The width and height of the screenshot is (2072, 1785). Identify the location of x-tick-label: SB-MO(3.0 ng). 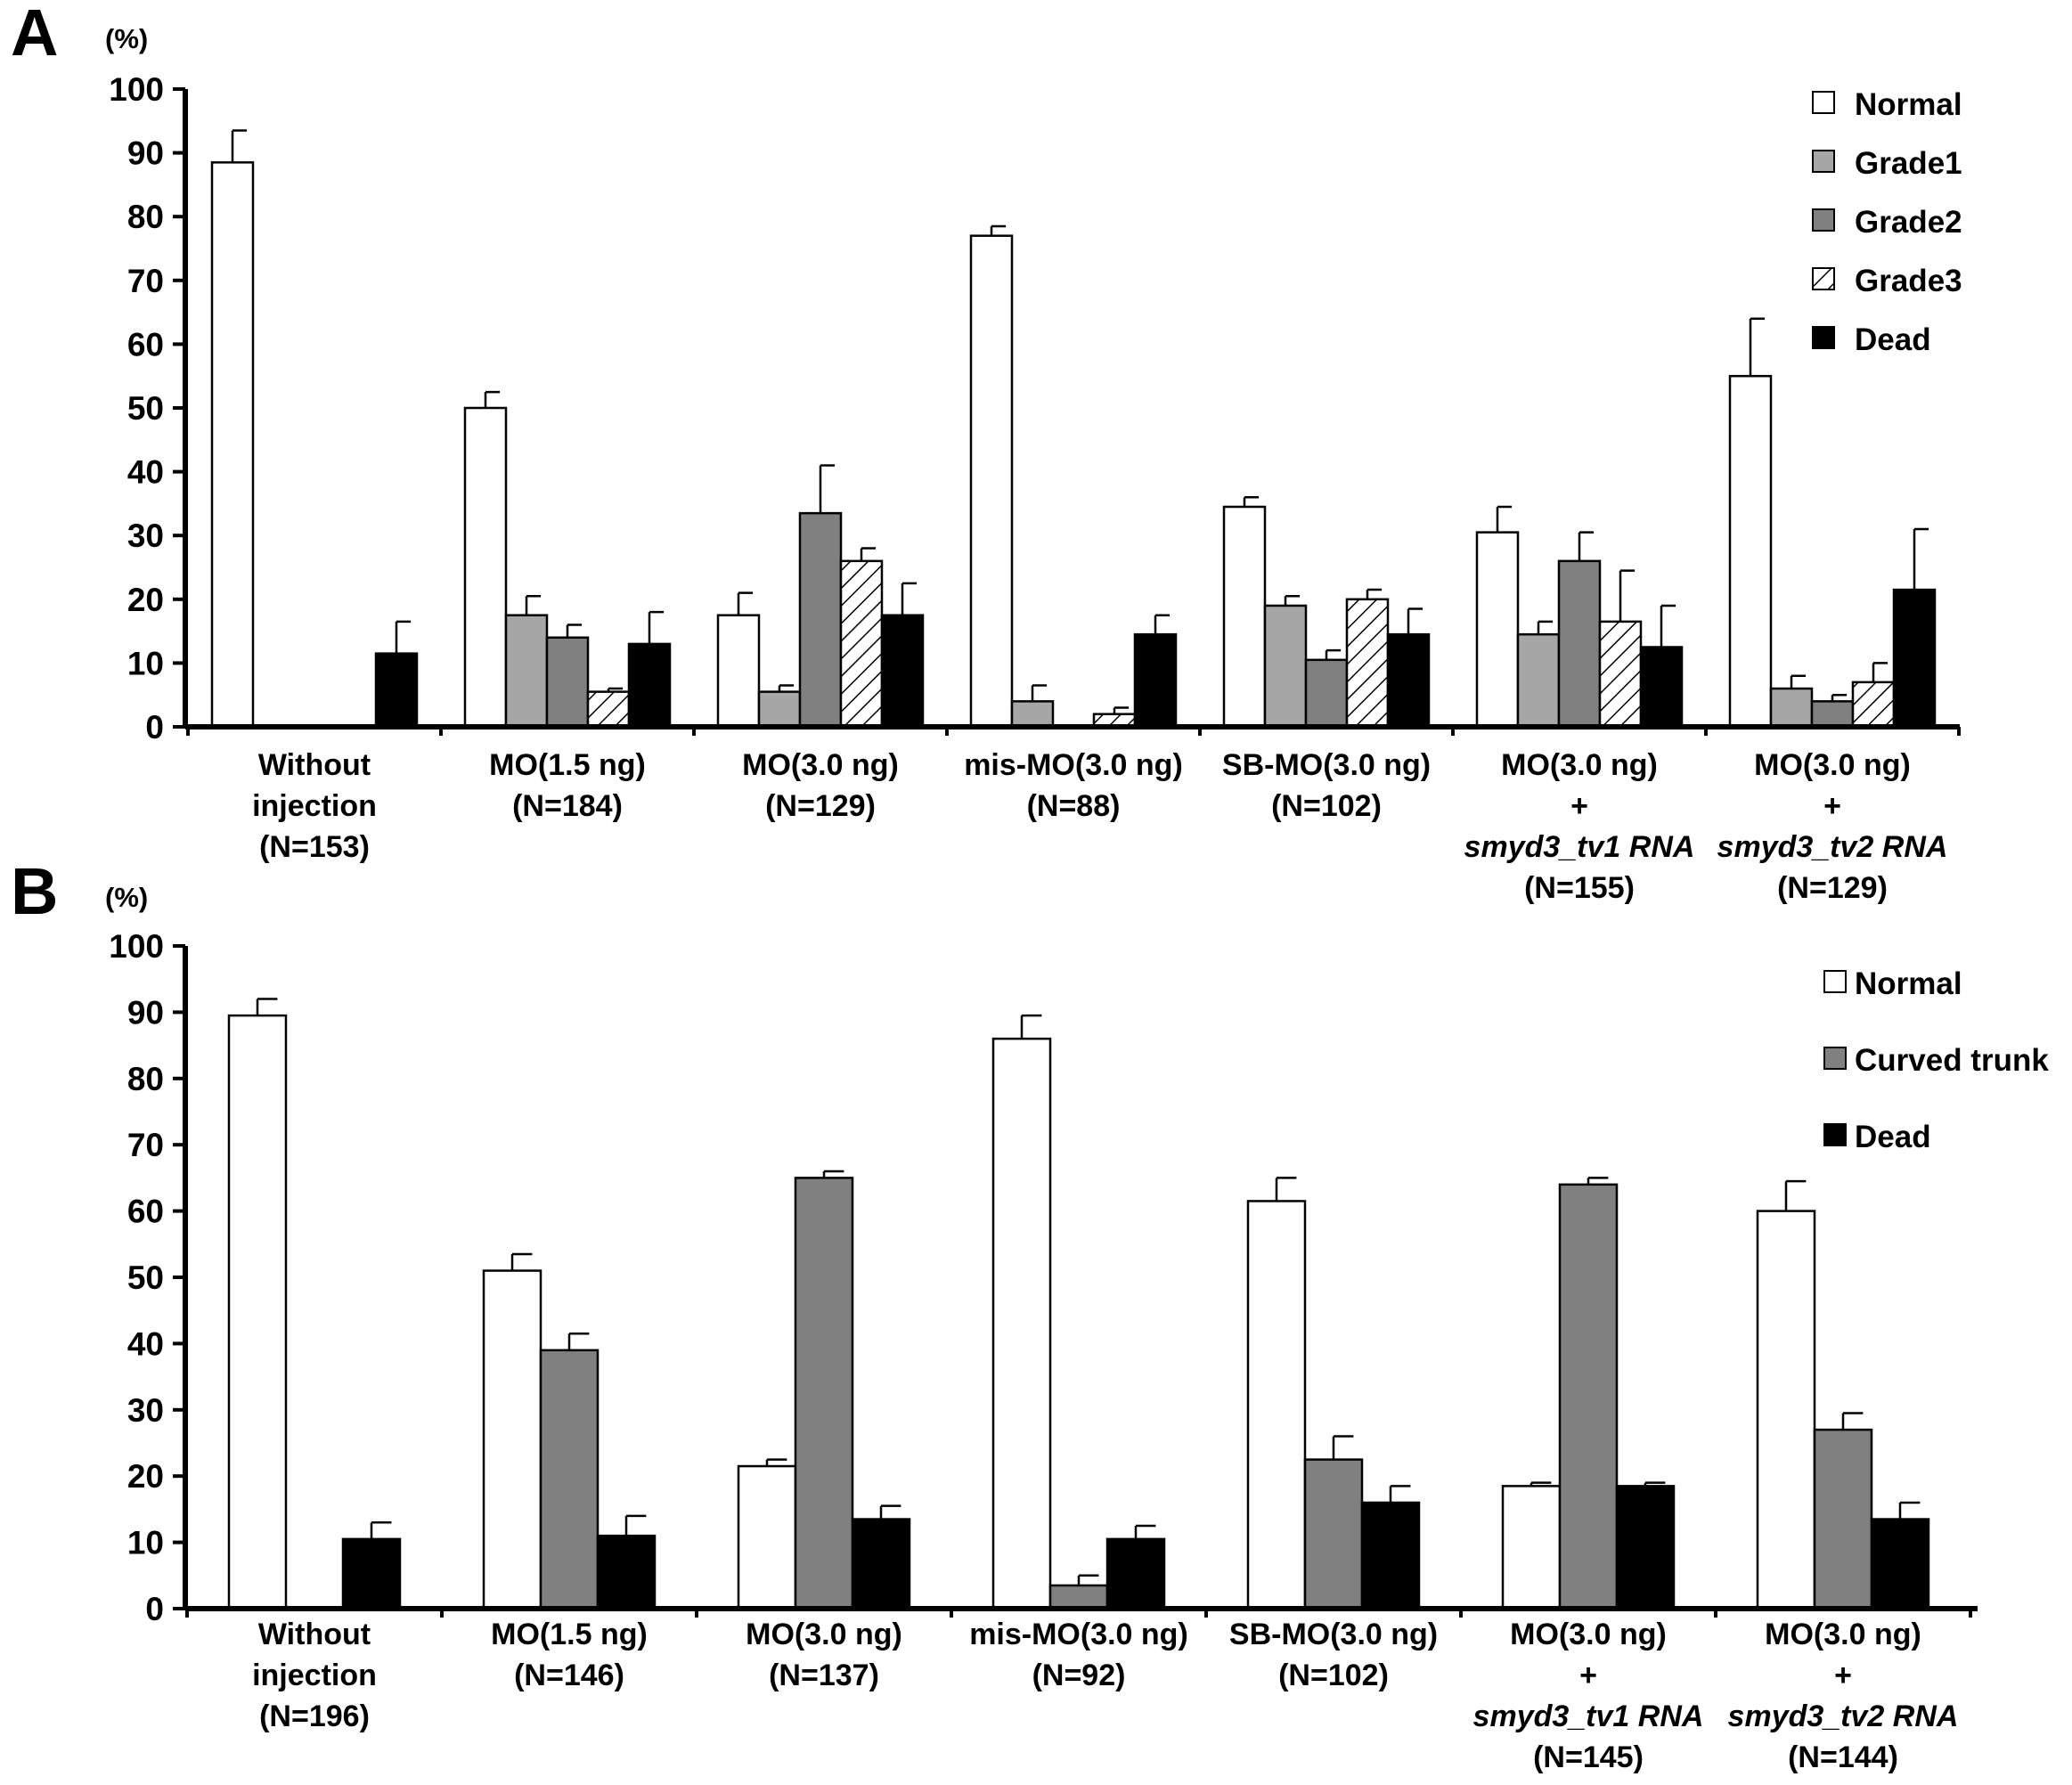
(1326, 765).